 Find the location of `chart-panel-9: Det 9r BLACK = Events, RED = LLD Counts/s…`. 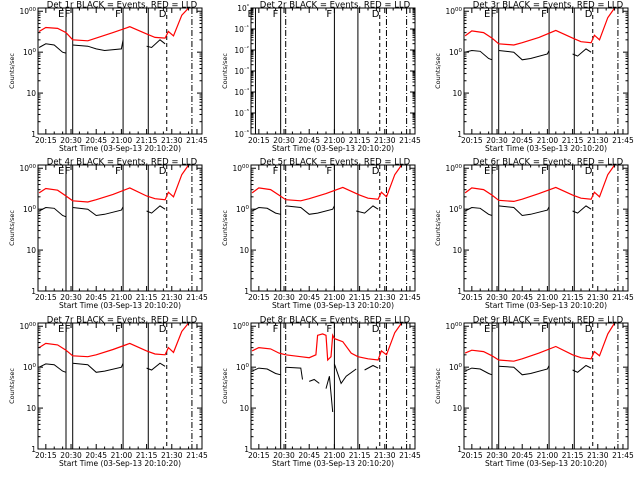

chart-panel-9: Det 9r BLACK = Events, RED = LLD Counts/s… is located at coordinates (534, 392).